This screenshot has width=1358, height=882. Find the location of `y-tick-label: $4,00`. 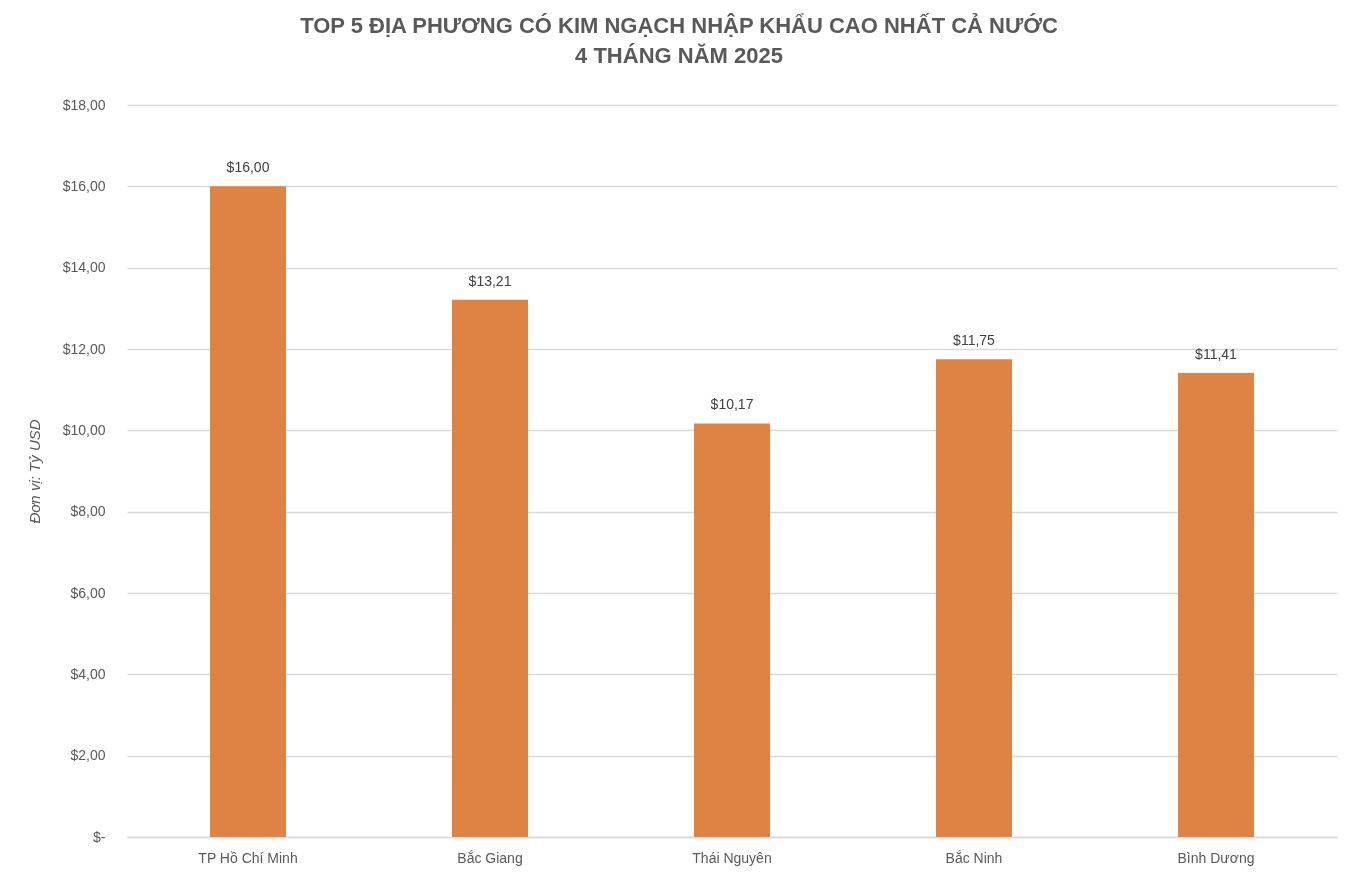

y-tick-label: $4,00 is located at coordinates (88, 673).